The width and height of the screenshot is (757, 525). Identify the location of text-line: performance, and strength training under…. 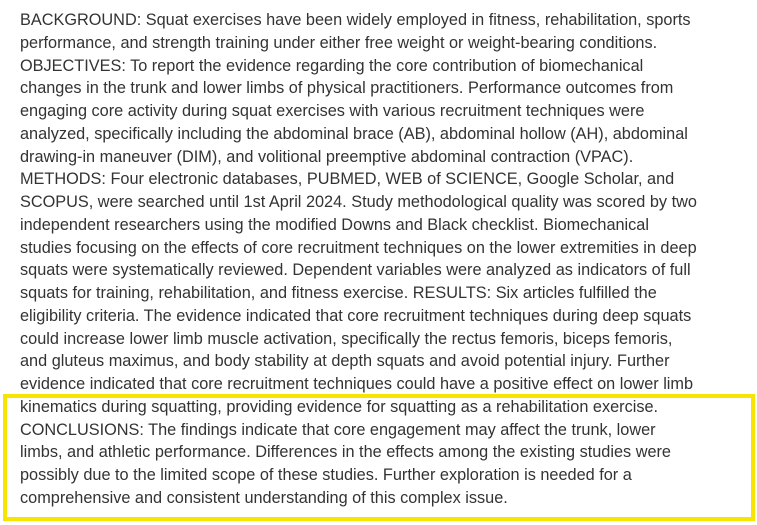
(339, 42).